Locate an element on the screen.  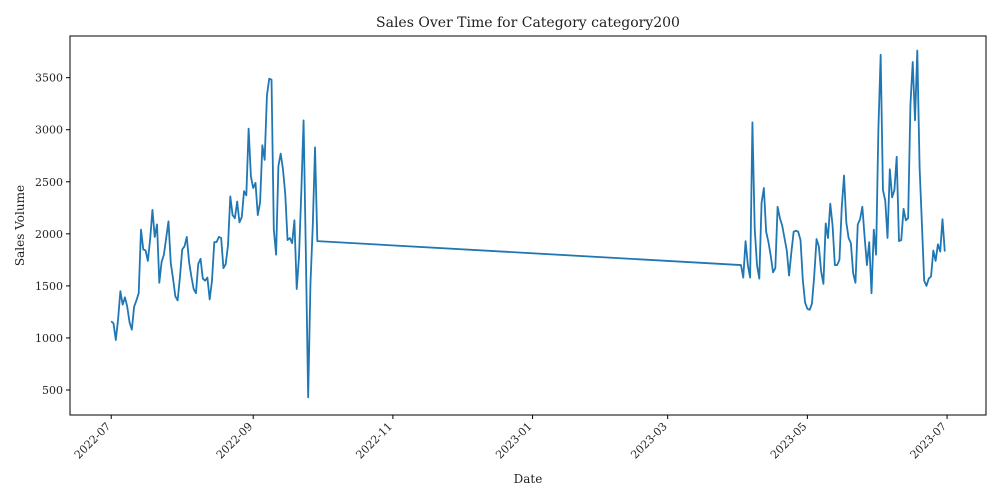
y-axis-title: Sales Volume is located at coordinates (20, 225).